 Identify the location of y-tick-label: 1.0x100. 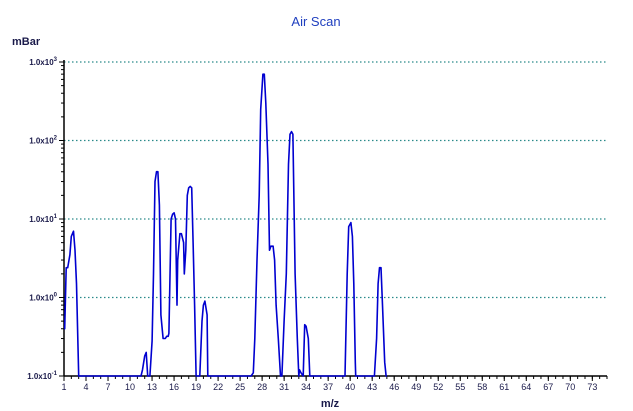
(43, 298).